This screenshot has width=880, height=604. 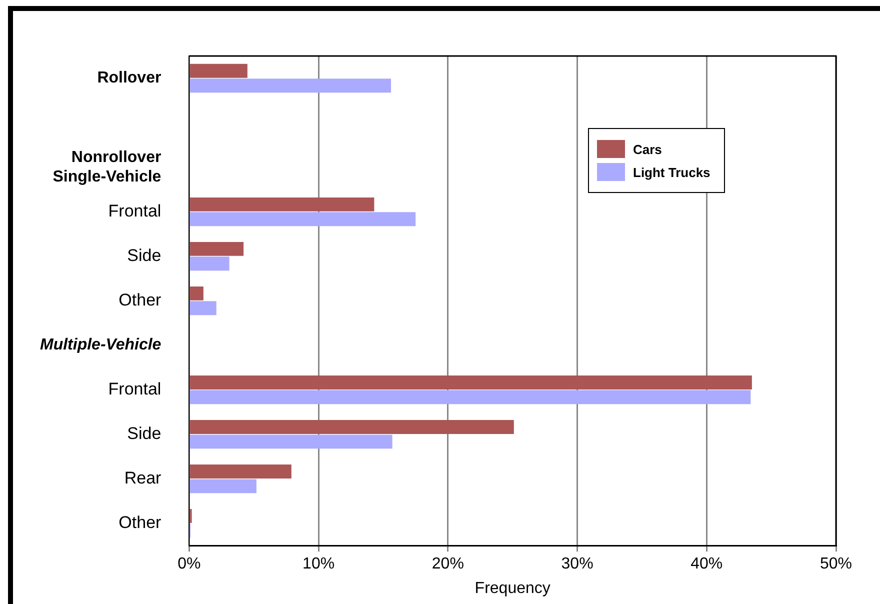 I want to click on x-axis-title: Frequency, so click(x=512, y=588).